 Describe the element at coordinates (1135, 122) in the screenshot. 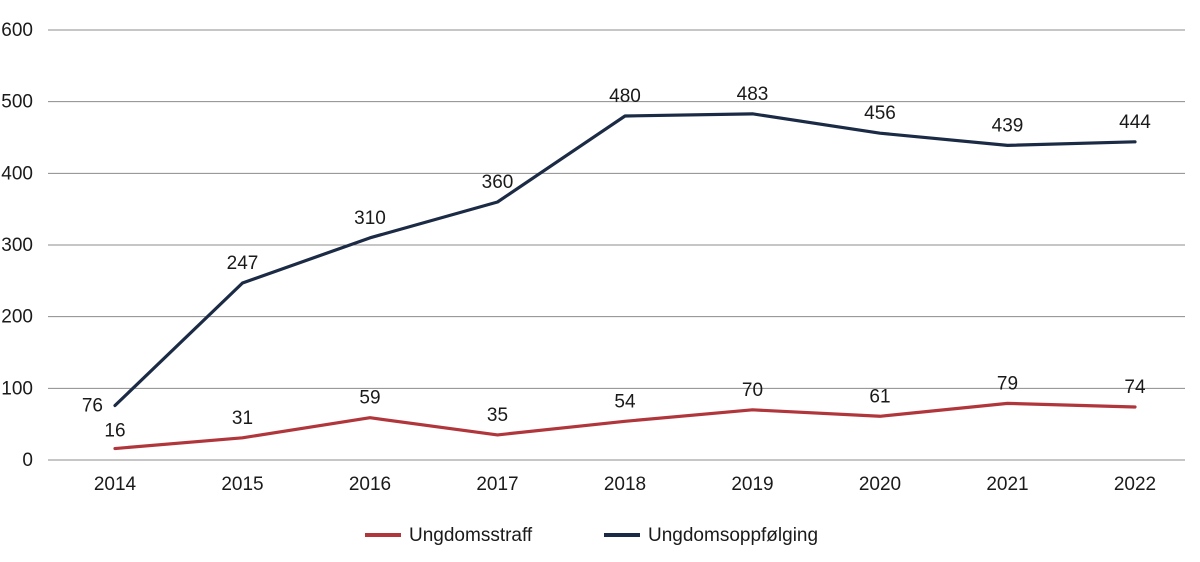

I see `data-label-1-8: 444` at that location.